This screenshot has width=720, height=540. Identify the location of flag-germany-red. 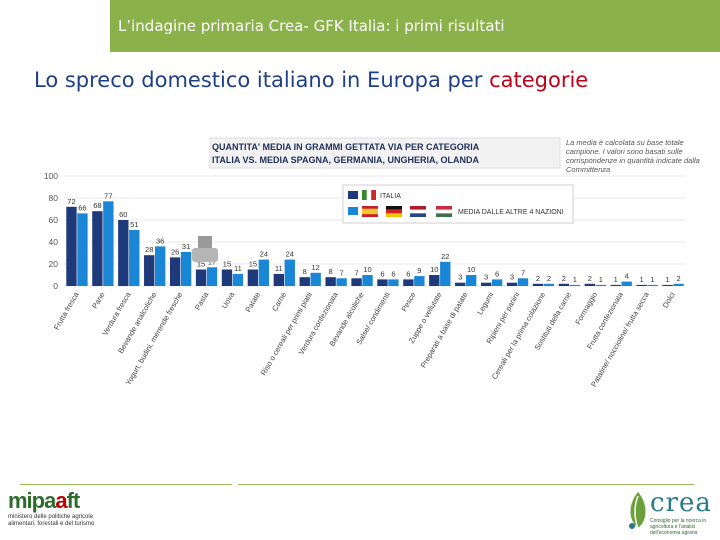
(394, 211).